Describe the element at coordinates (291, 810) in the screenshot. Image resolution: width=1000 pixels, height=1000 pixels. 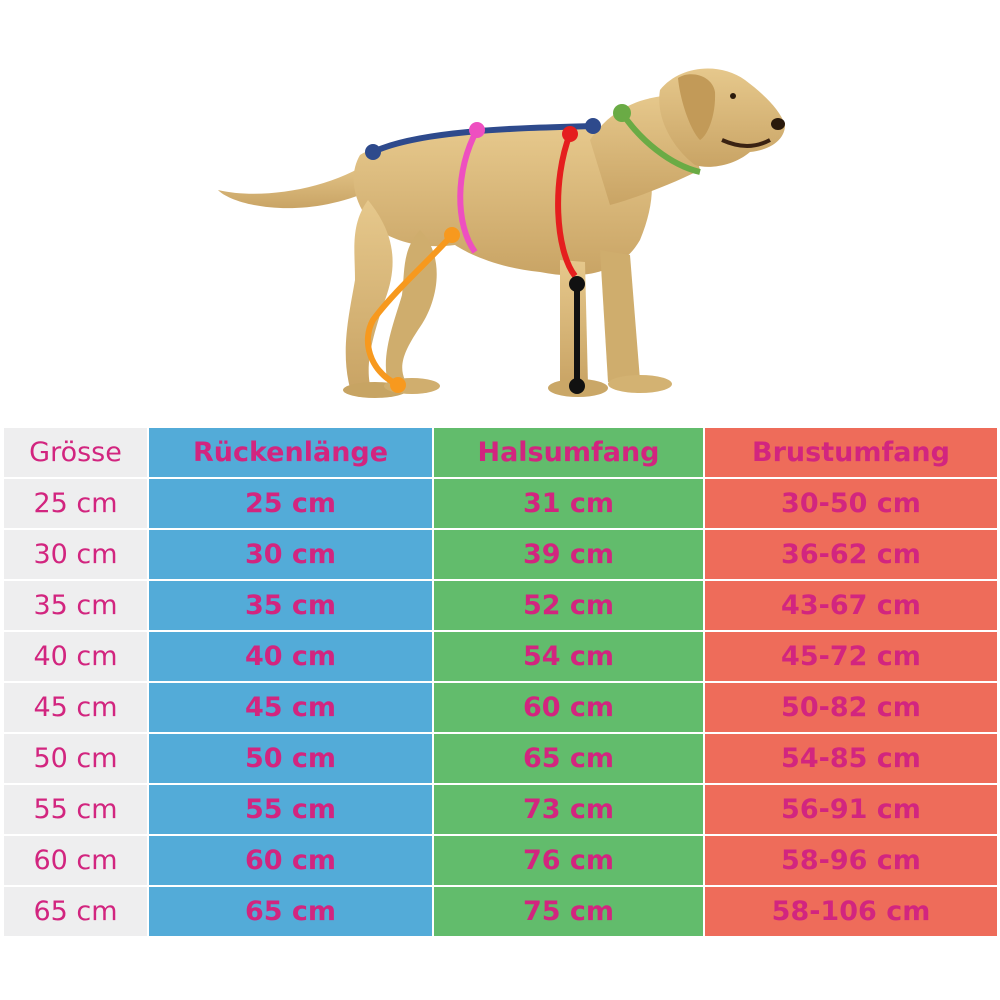
I see `back-length-cell: 55 cm` at that location.